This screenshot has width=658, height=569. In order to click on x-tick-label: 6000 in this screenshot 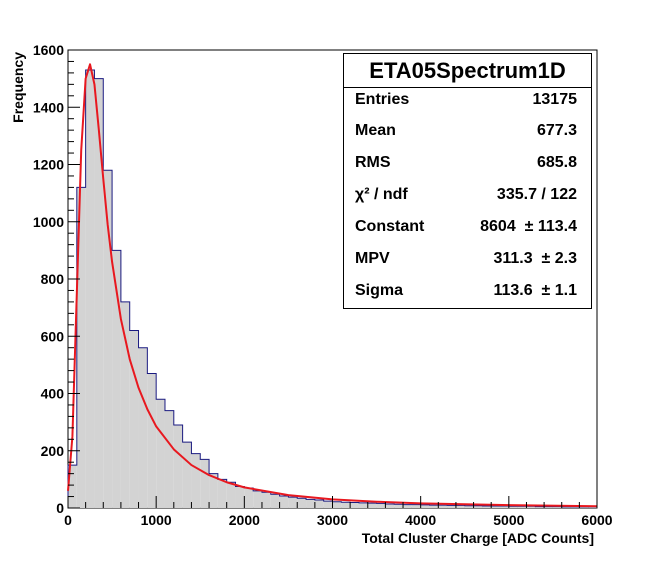, I will do `click(596, 520)`.